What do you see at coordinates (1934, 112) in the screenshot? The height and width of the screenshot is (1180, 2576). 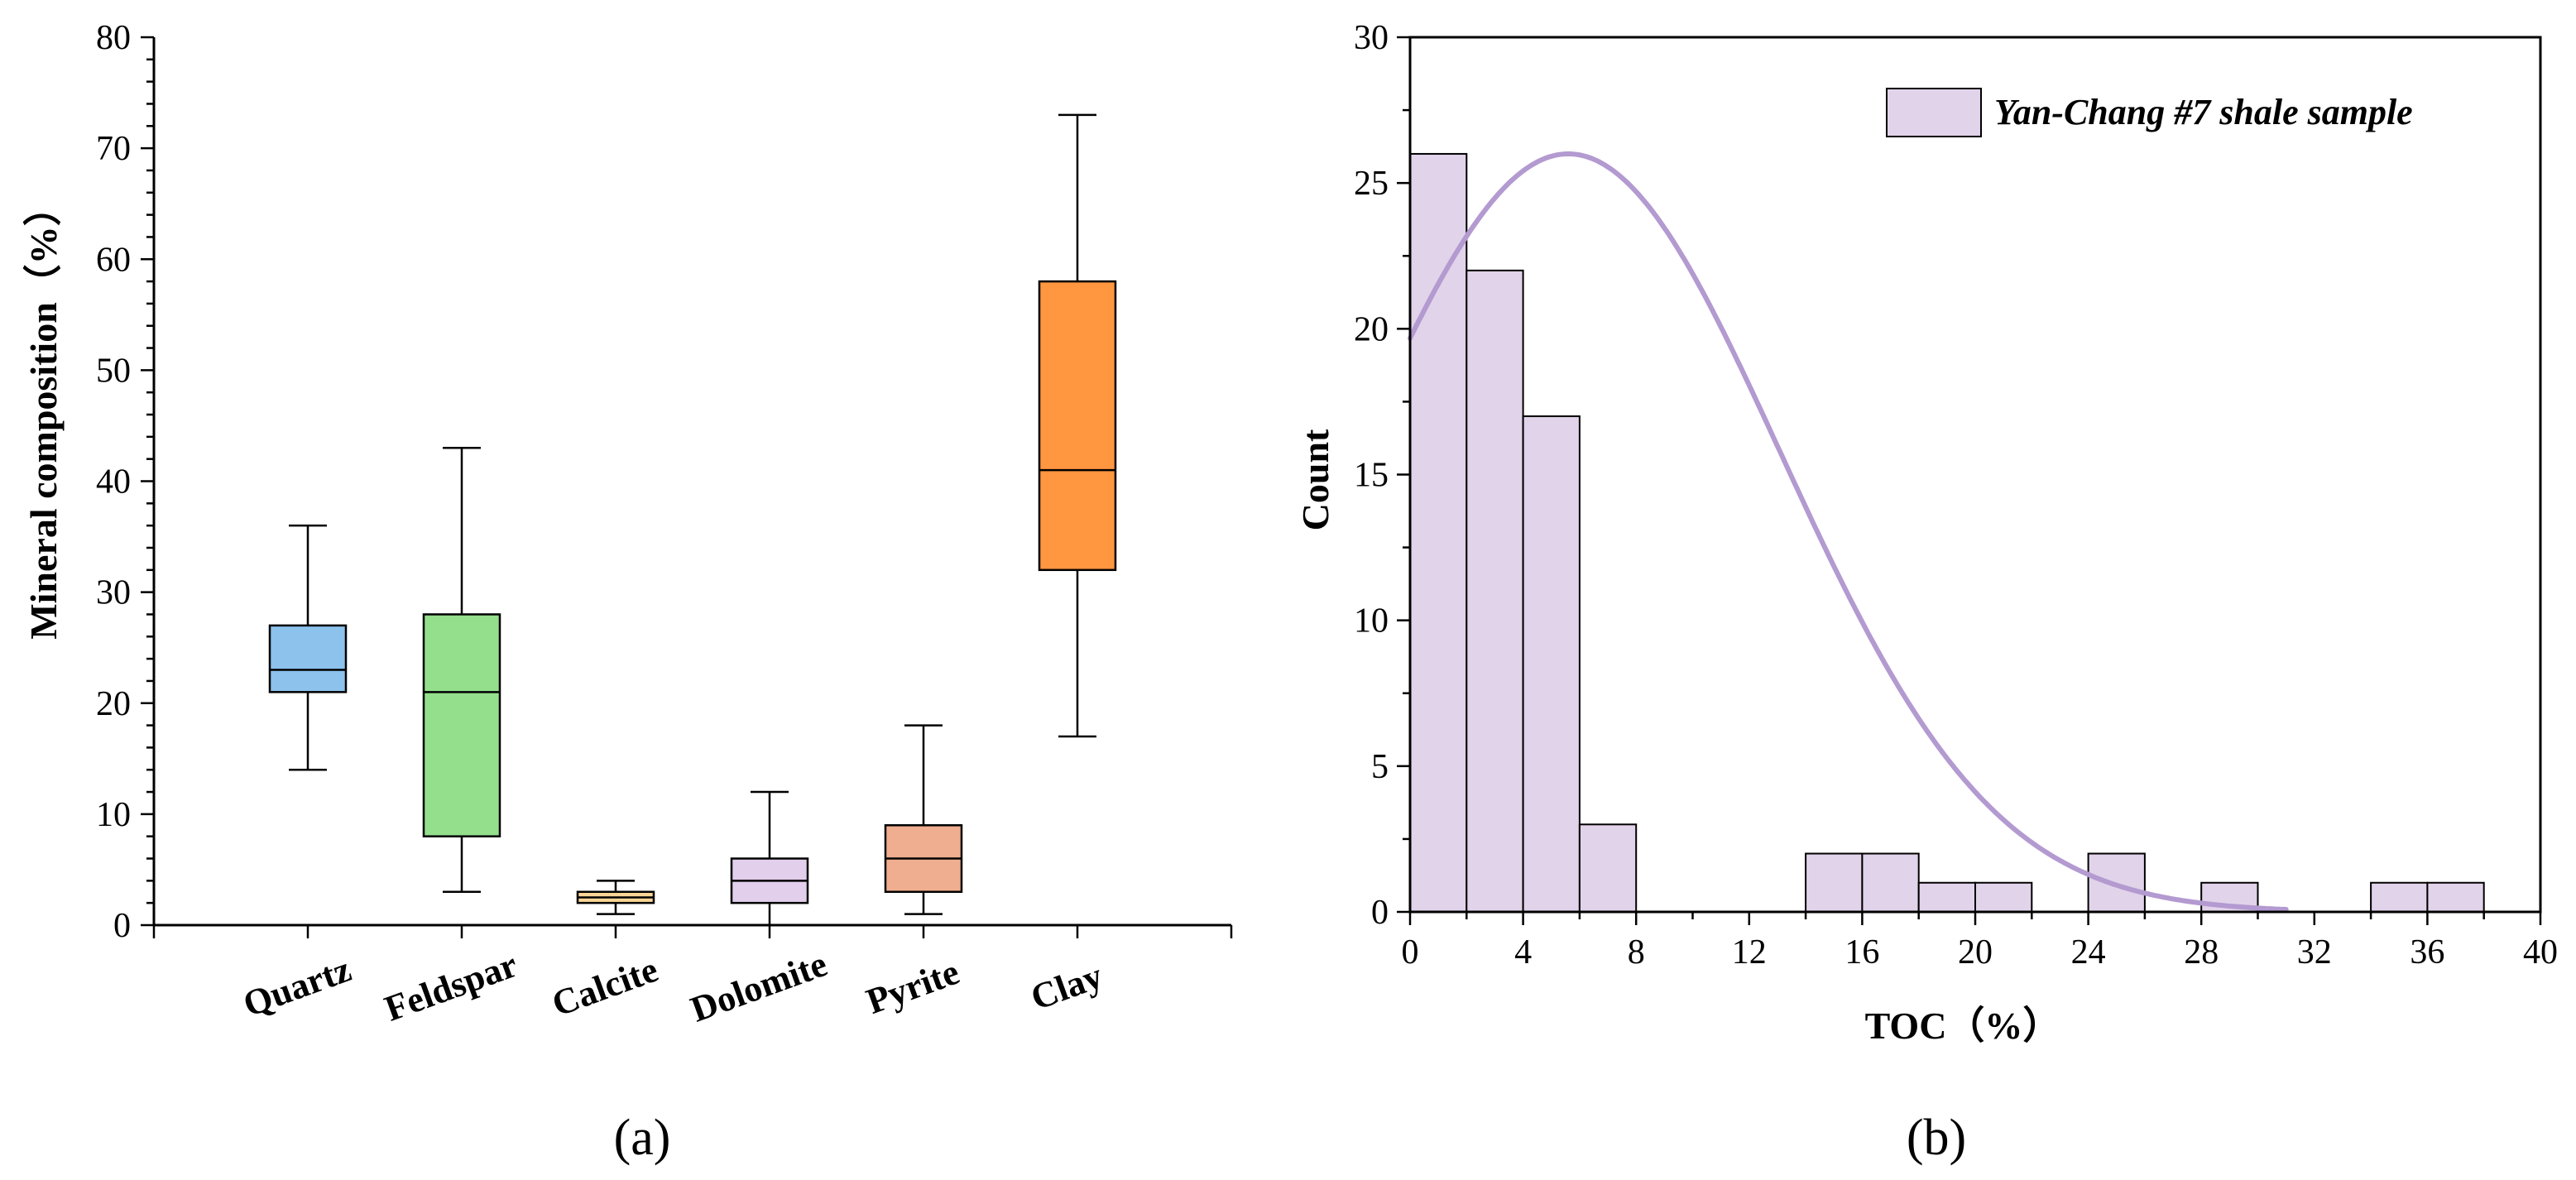 I see `legend-swatch` at bounding box center [1934, 112].